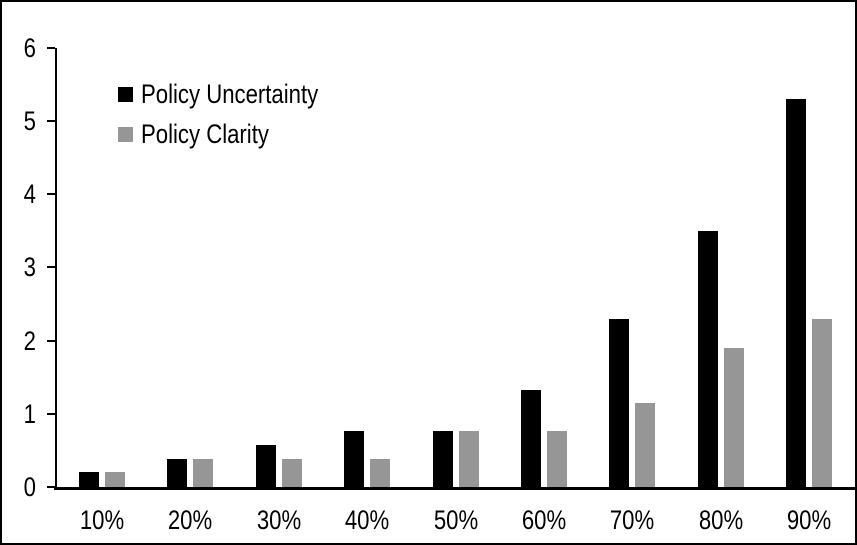 Image resolution: width=857 pixels, height=545 pixels. Describe the element at coordinates (29, 194) in the screenshot. I see `y-tick-label: 4` at that location.